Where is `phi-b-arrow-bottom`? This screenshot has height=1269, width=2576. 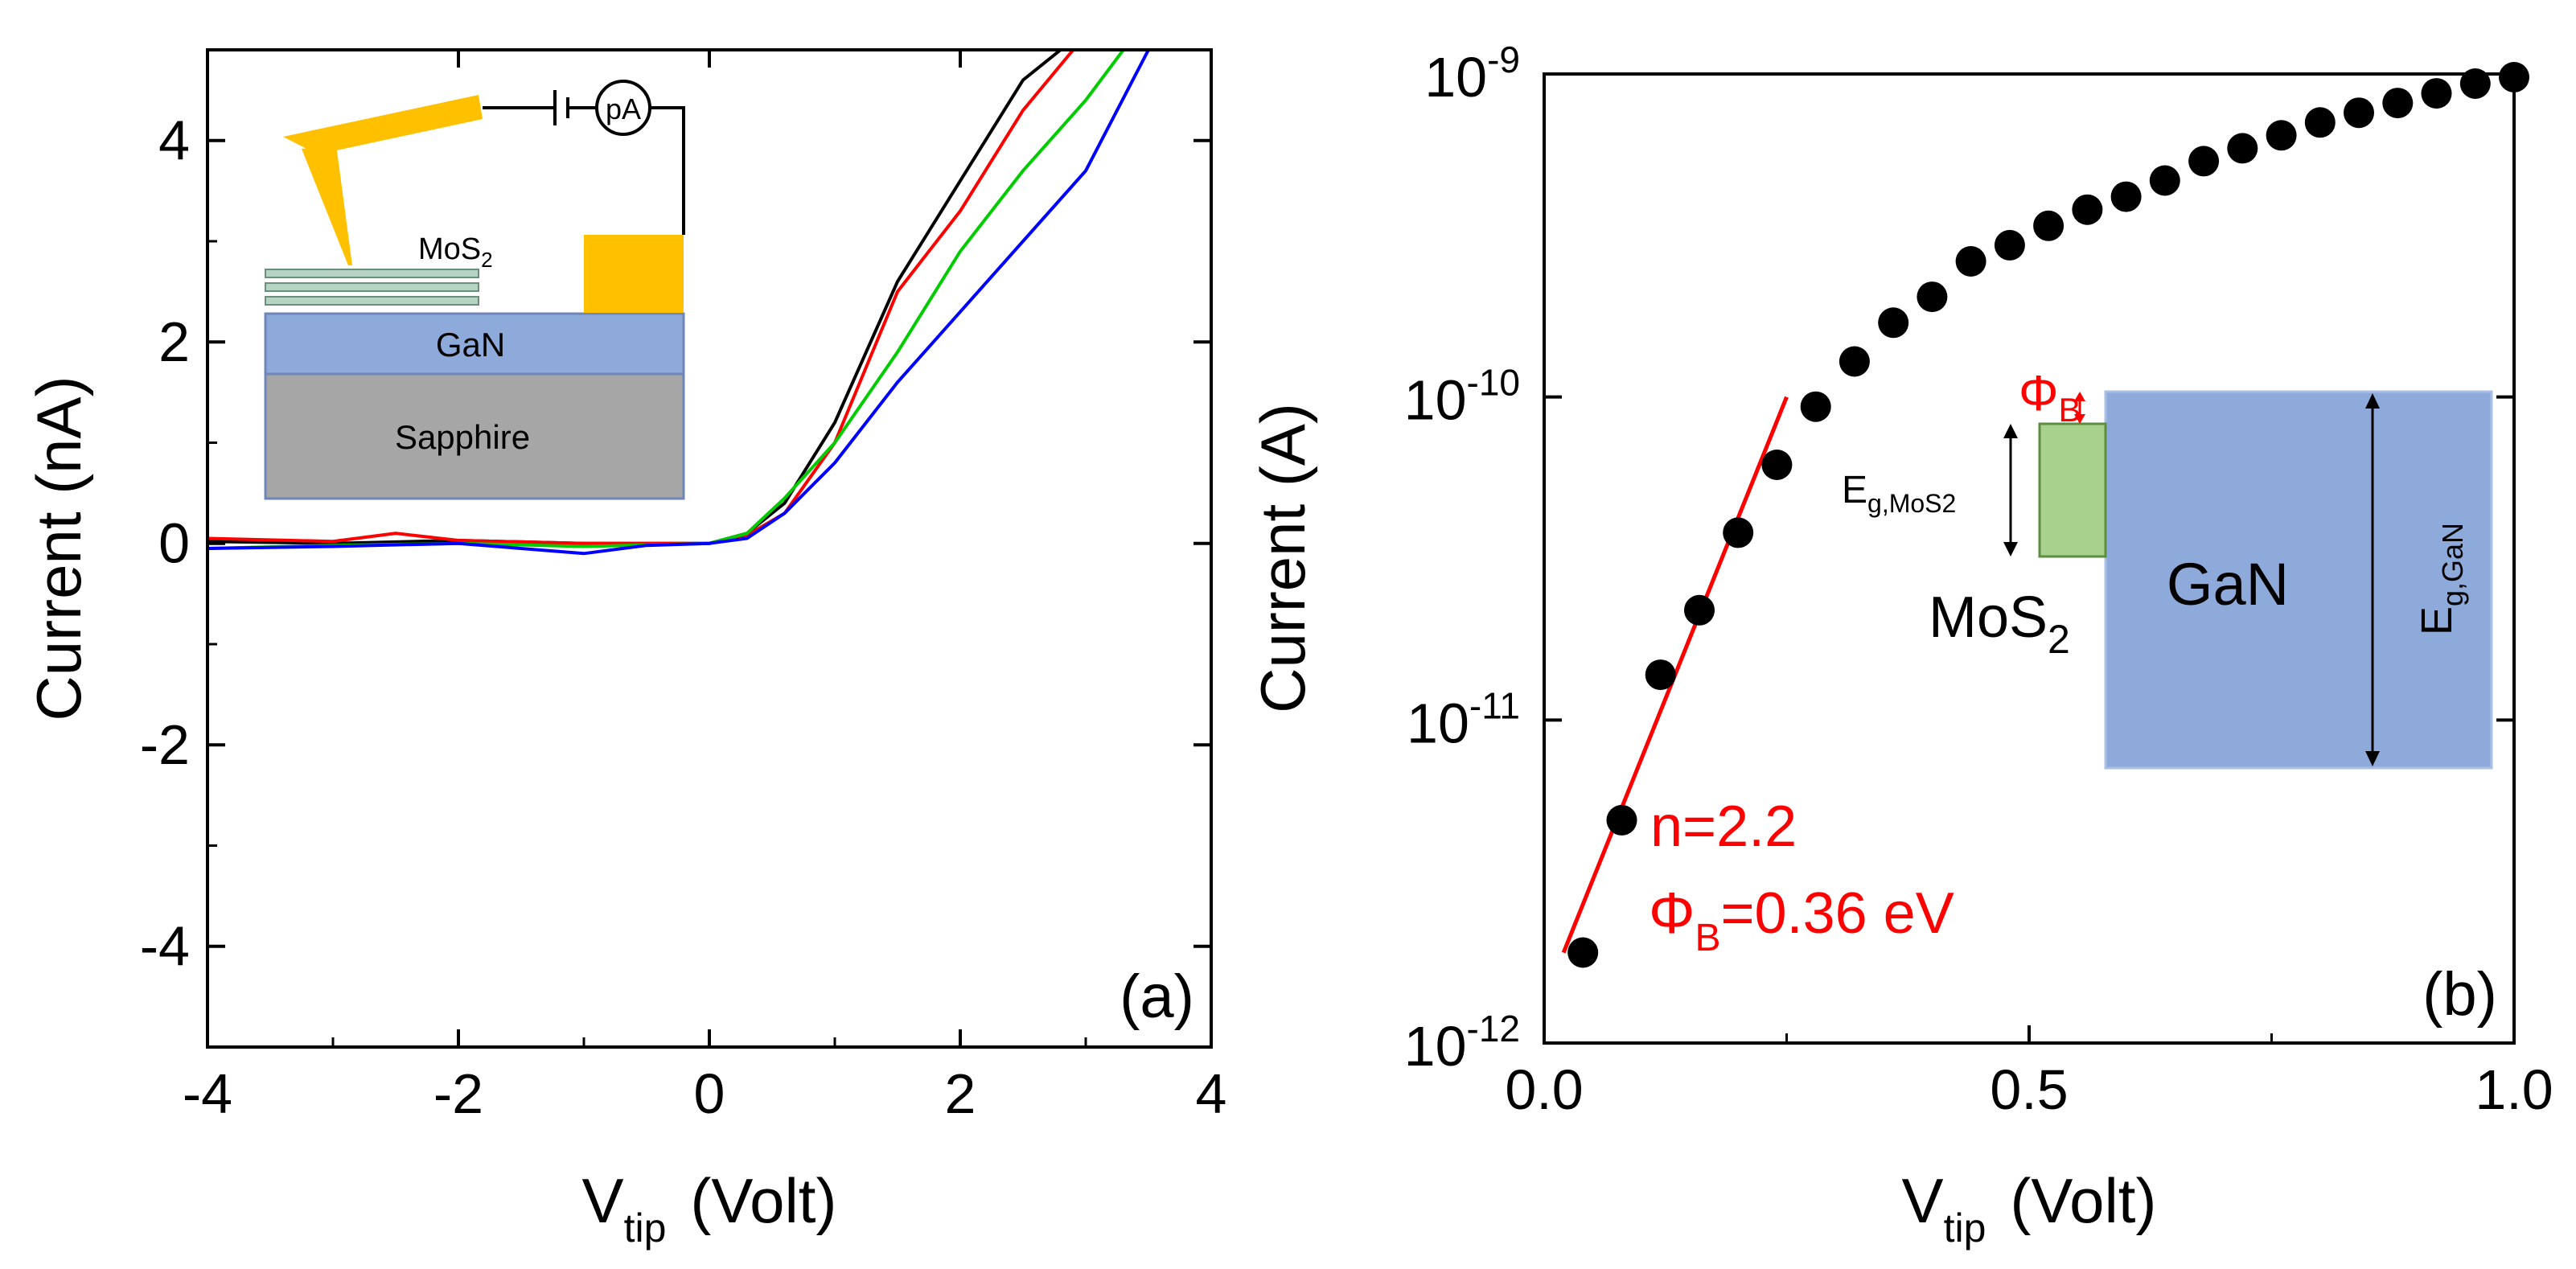 phi-b-arrow-bottom is located at coordinates (2079, 419).